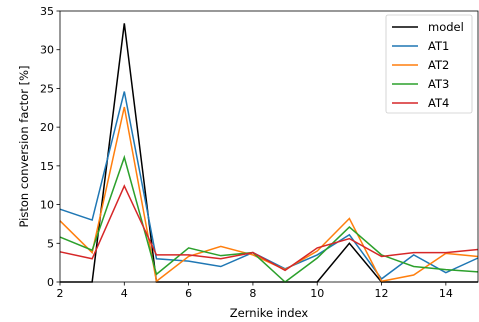 Image resolution: width=479 pixels, height=322 pixels. What do you see at coordinates (438, 84) in the screenshot?
I see `legend-label-at3: AT3` at bounding box center [438, 84].